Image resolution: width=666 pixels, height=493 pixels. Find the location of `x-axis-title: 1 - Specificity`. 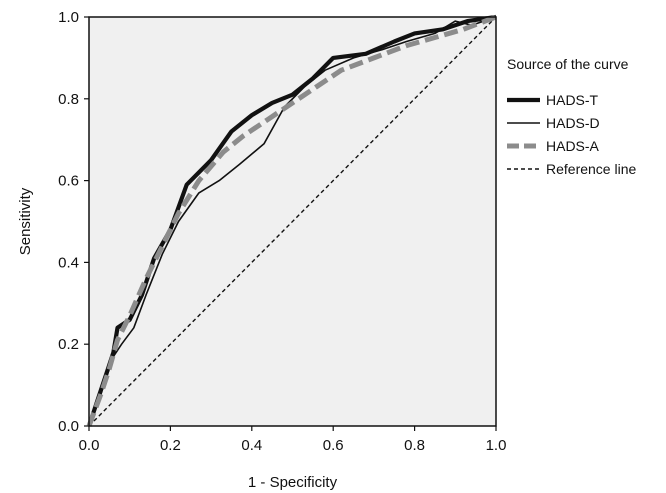

x-axis-title: 1 - Specificity is located at coordinates (293, 482).